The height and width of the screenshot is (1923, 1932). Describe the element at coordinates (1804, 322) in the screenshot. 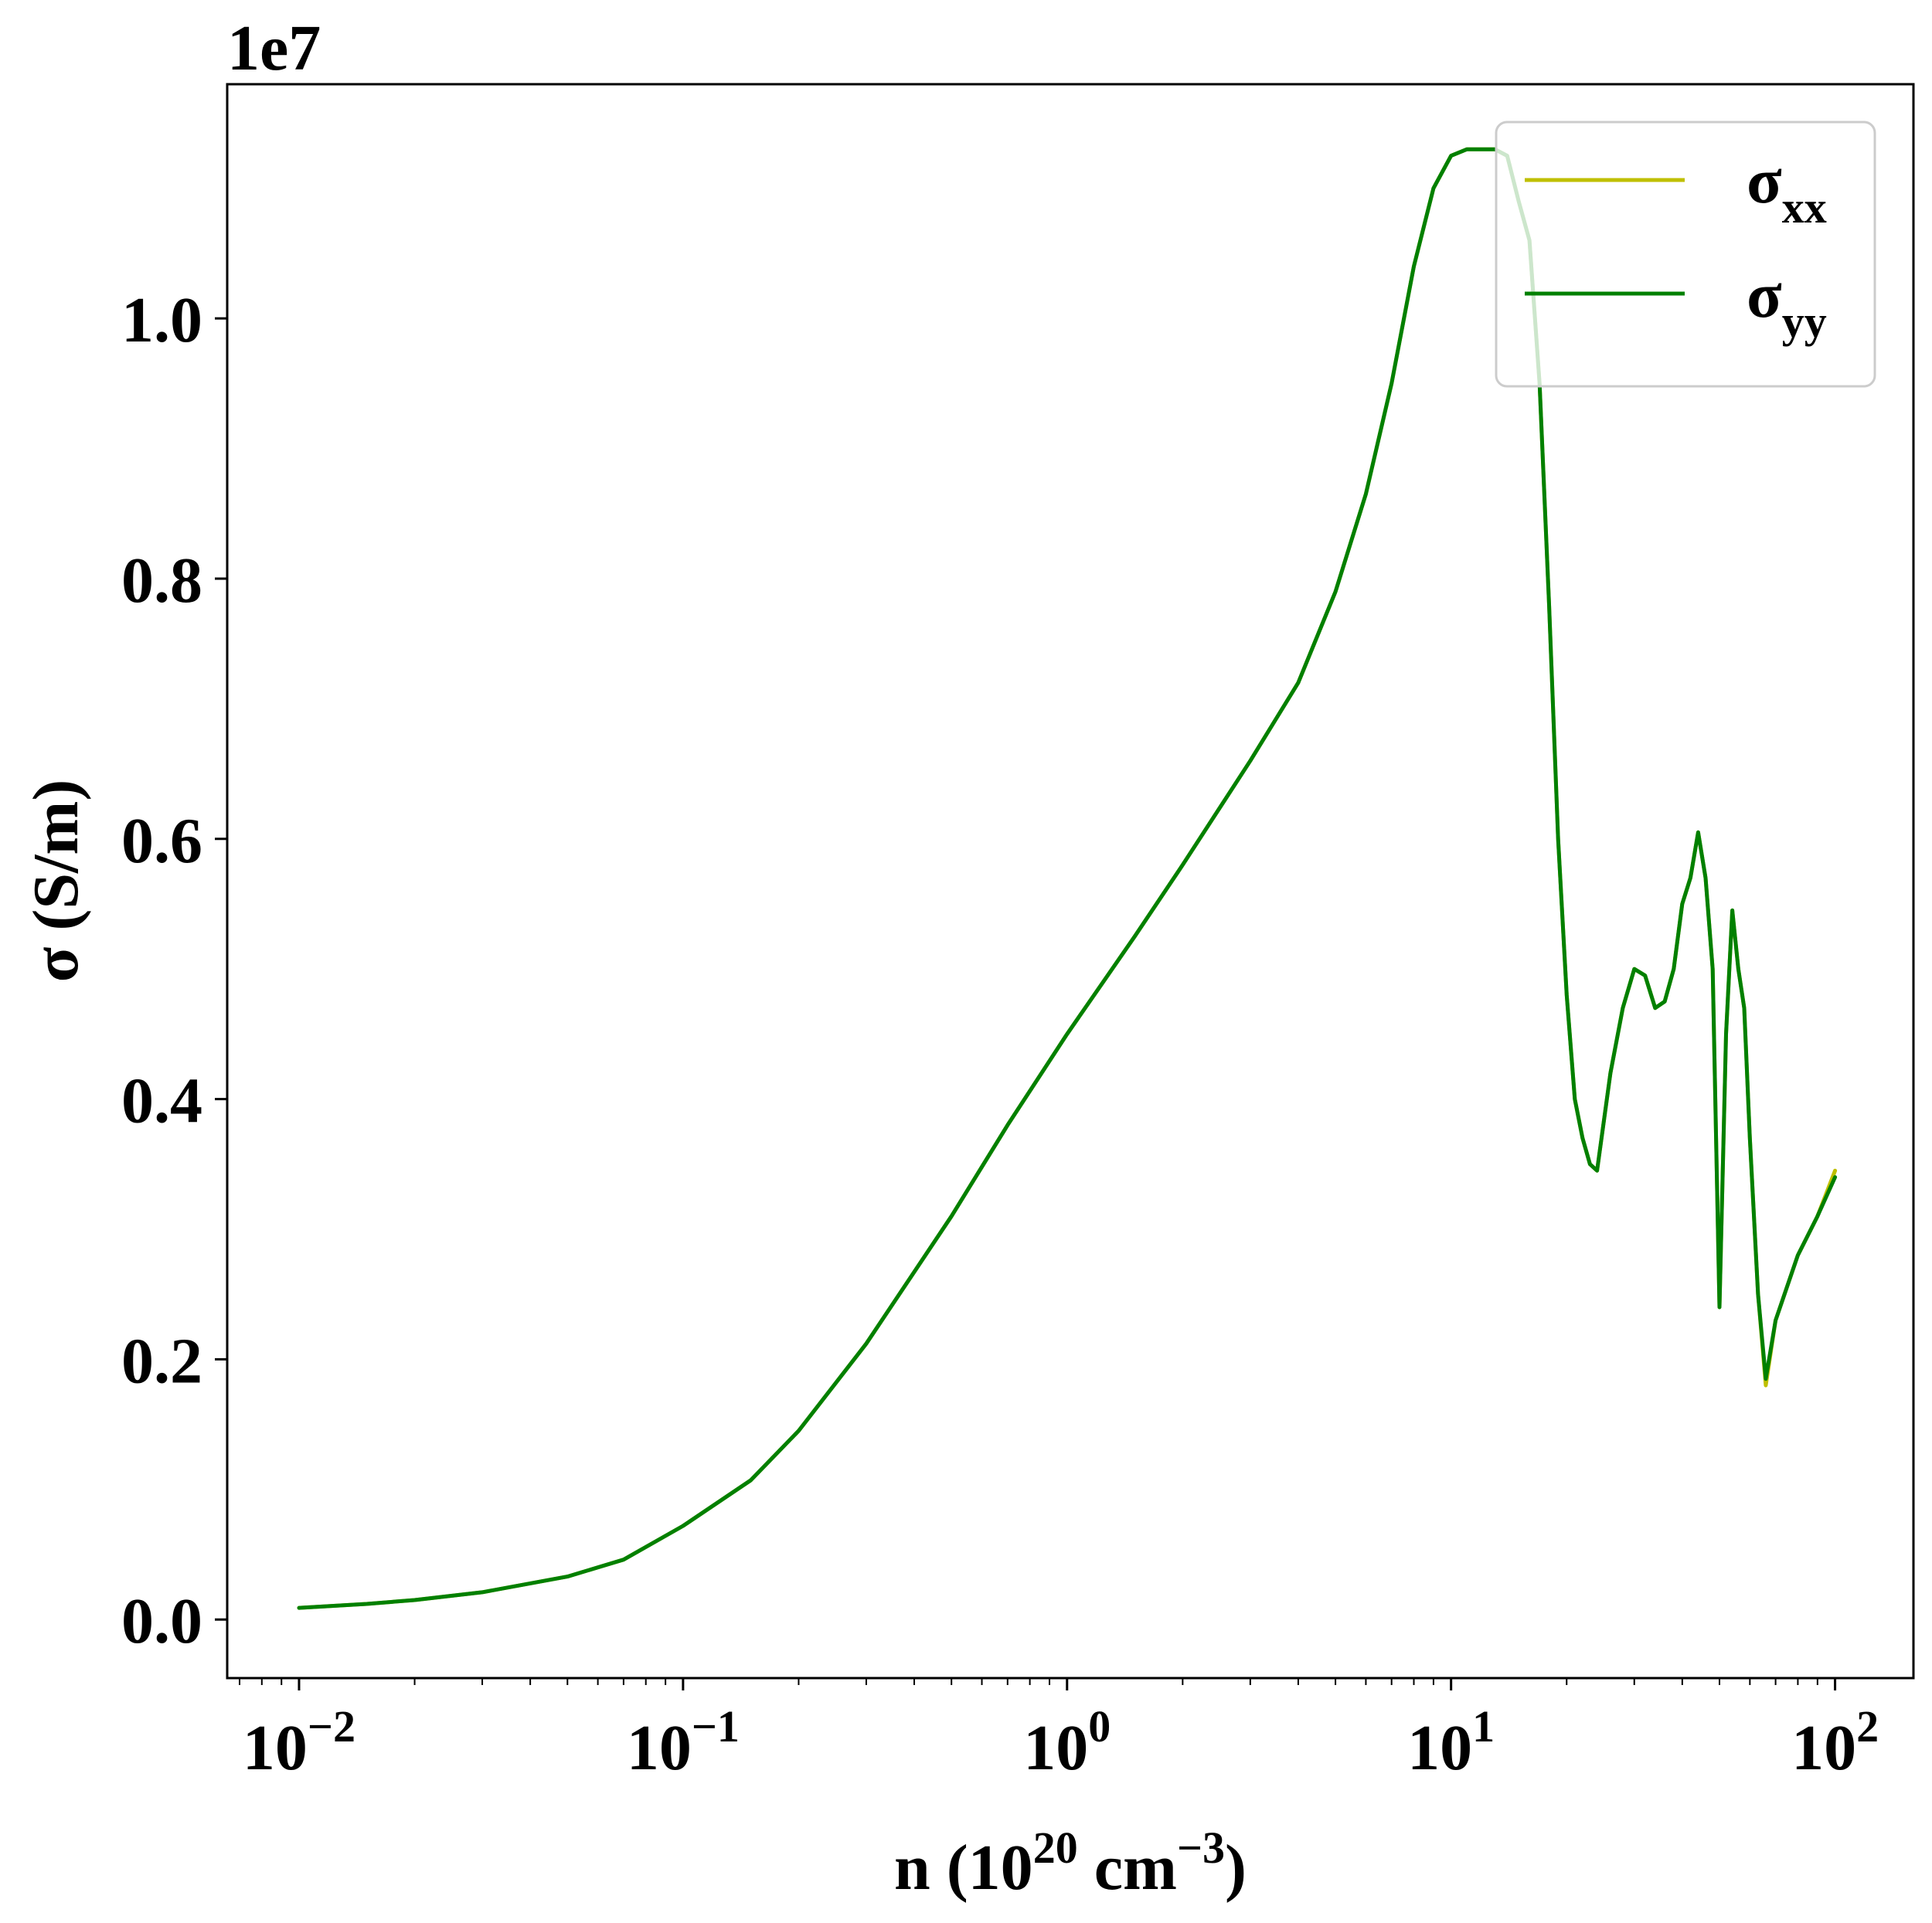

I see `legend-label-sigma-yy-sub: yy` at that location.